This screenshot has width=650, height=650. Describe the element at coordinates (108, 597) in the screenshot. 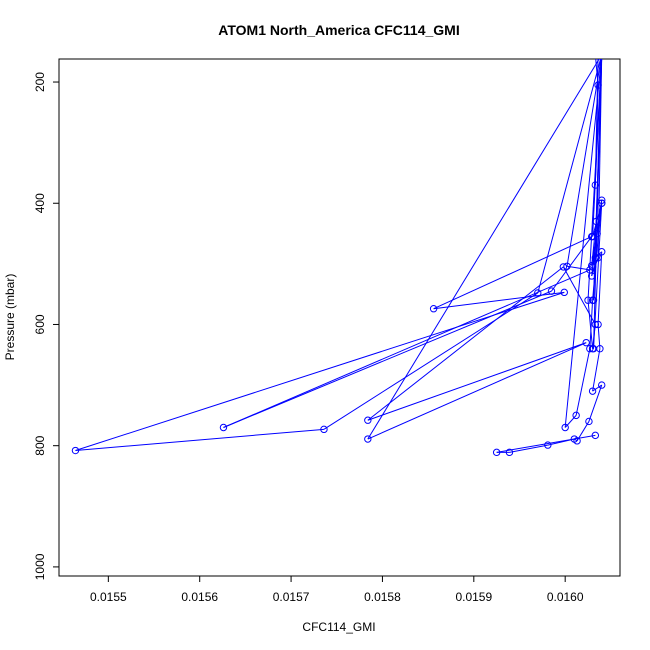

I see `x-tick-label: 0.0155` at that location.